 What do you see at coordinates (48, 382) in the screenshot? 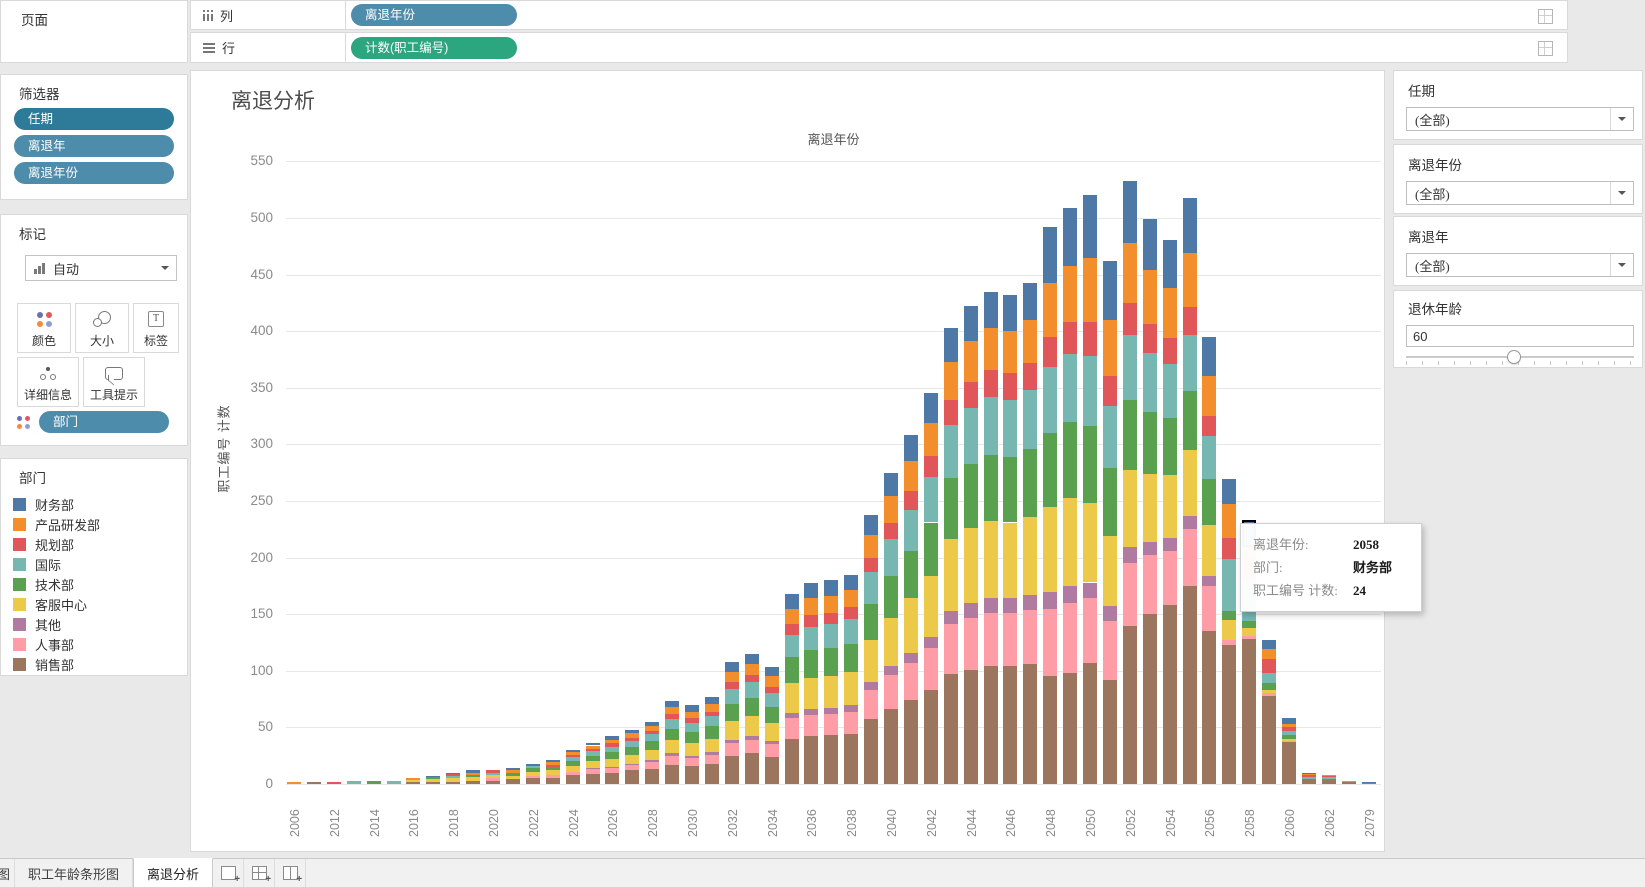
I see `detail-button: 详细信息` at bounding box center [48, 382].